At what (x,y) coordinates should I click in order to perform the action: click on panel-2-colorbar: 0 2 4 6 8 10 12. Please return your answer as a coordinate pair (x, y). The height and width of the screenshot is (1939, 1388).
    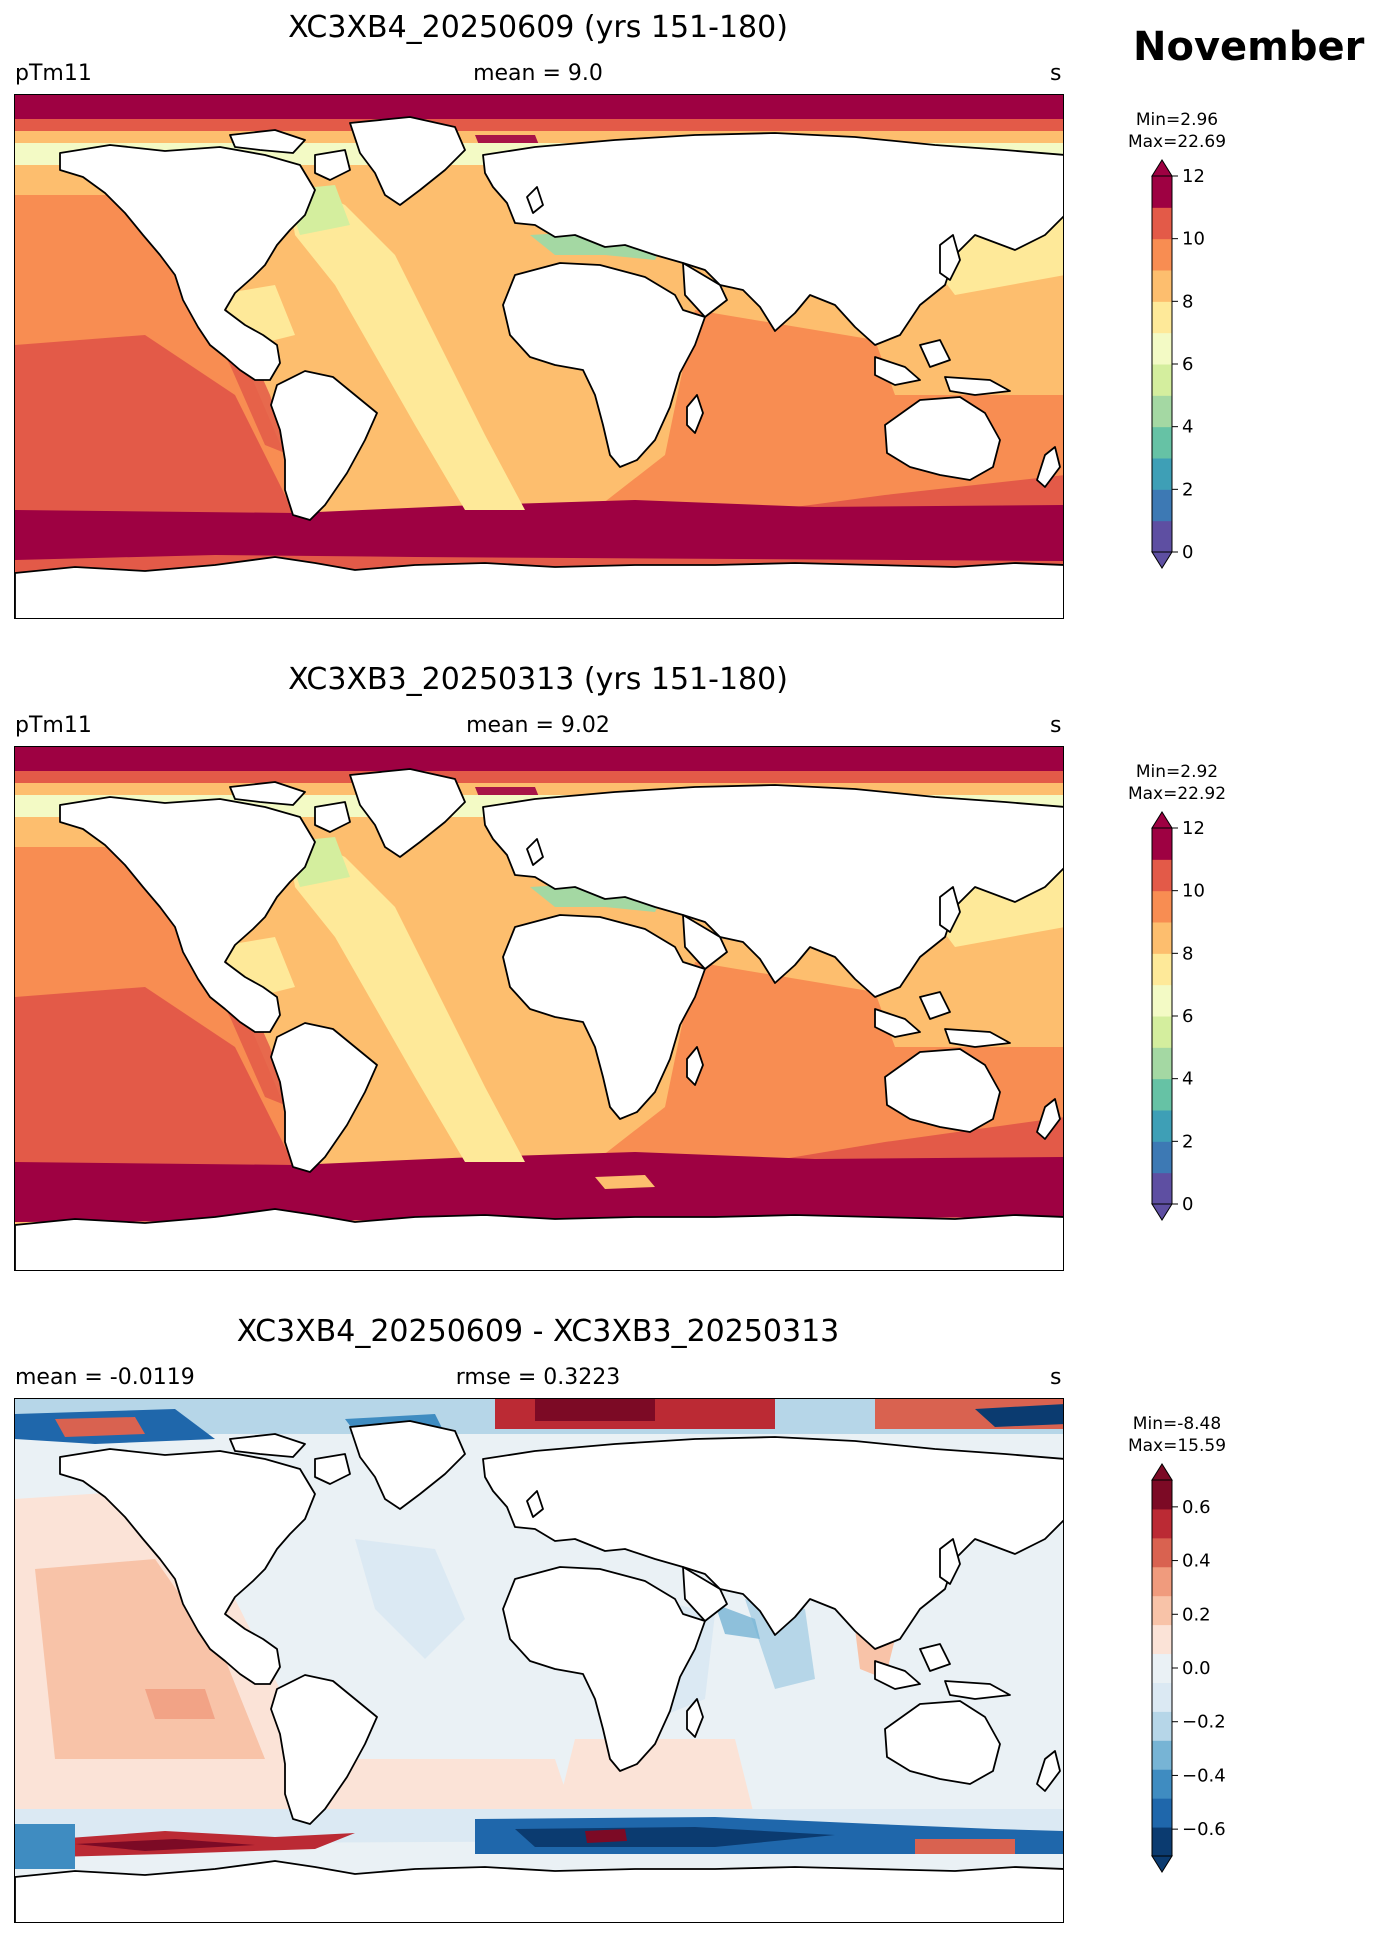
    Looking at the image, I should click on (1178, 1016).